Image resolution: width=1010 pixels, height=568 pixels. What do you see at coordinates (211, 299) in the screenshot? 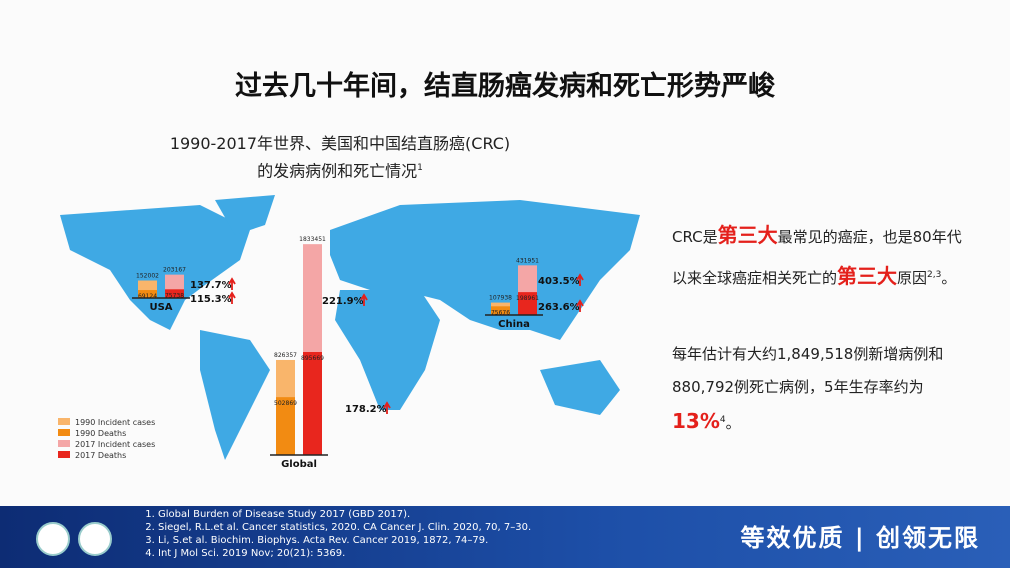
I see `change-label: 115.3%` at bounding box center [211, 299].